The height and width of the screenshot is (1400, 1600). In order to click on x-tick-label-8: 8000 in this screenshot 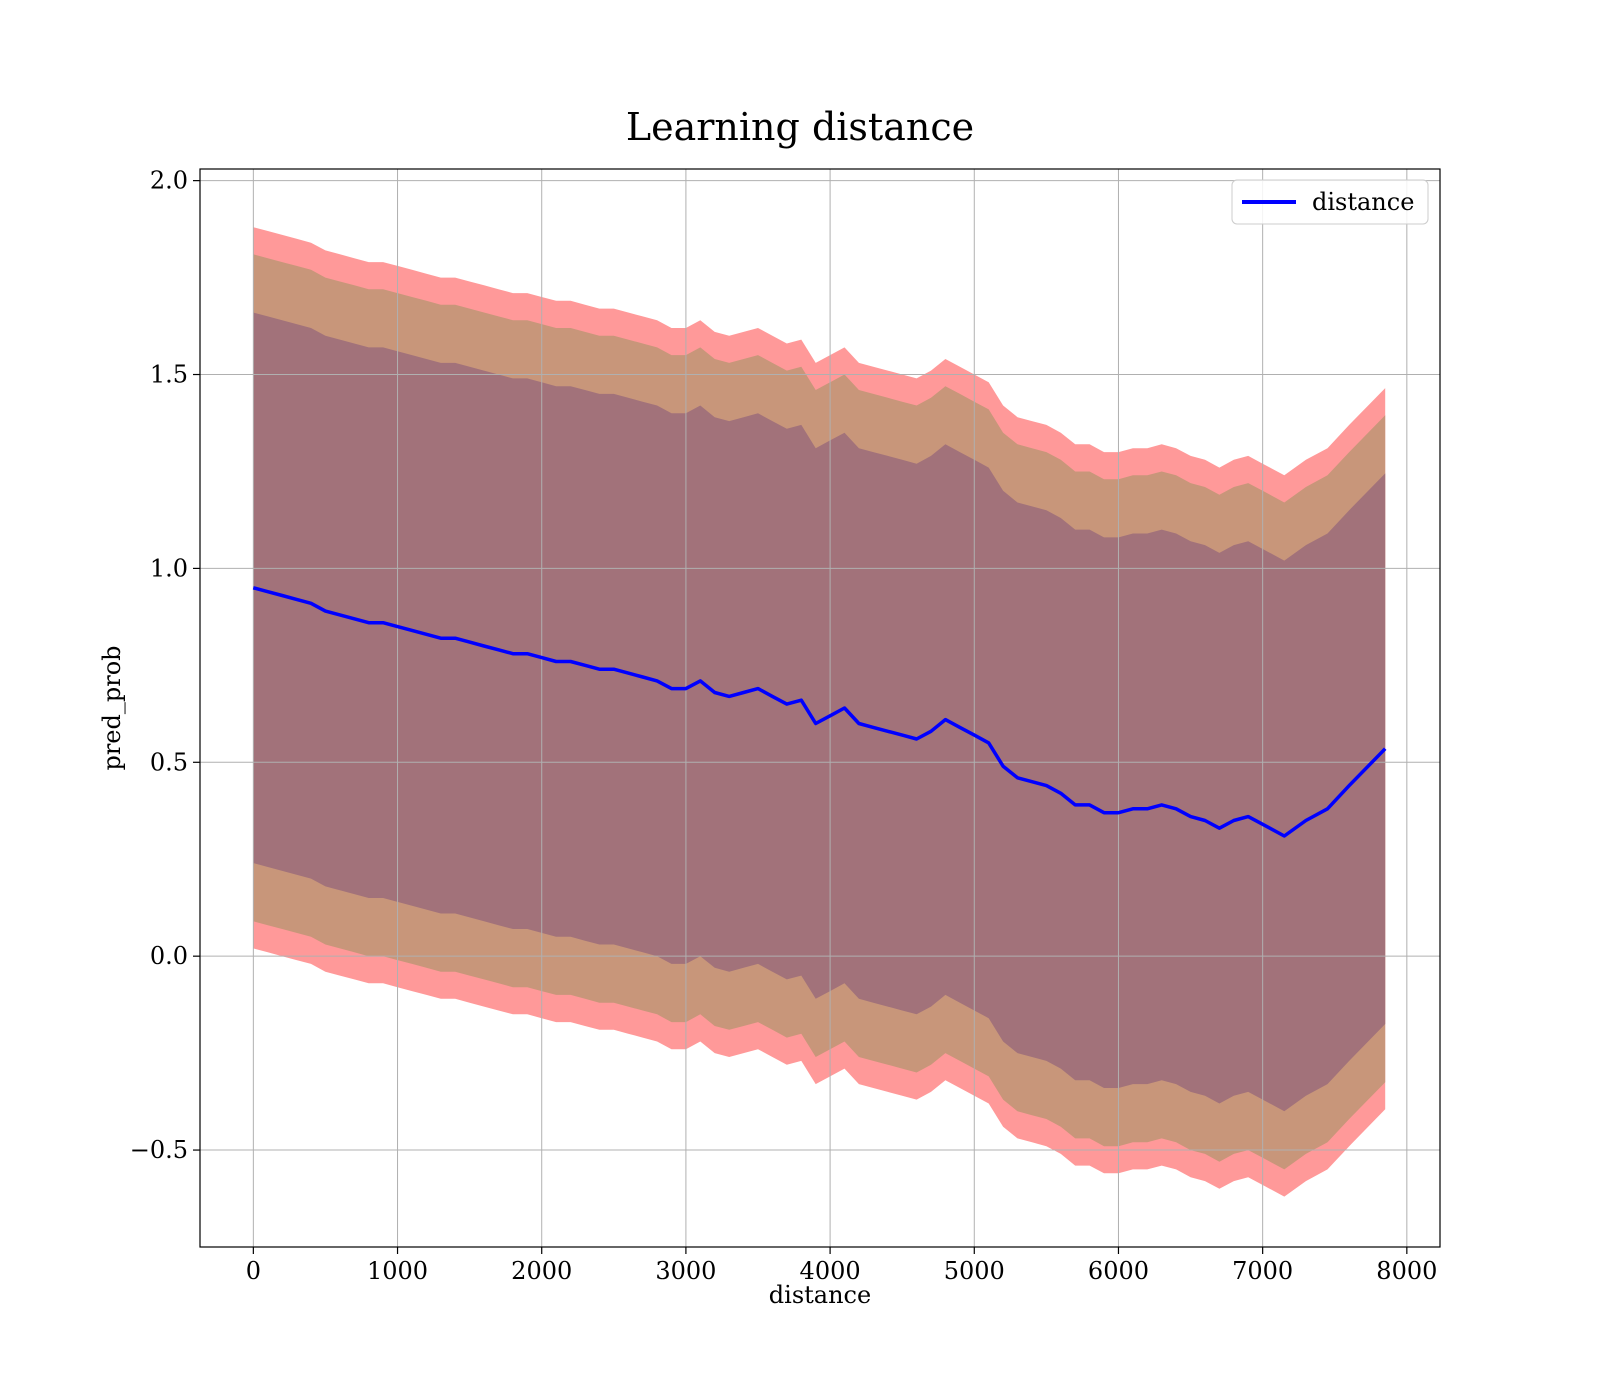, I will do `click(1406, 1271)`.